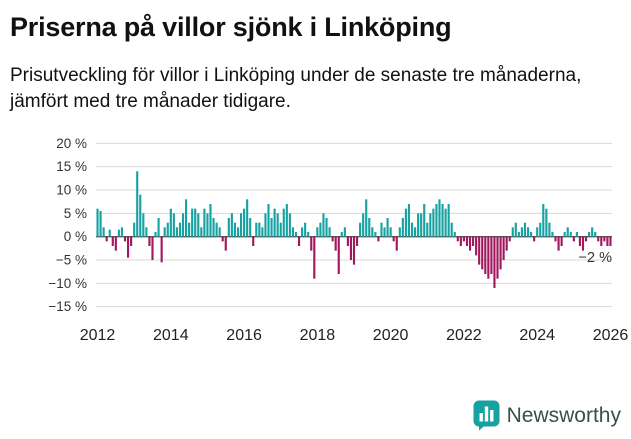  I want to click on newsworthy-logo-icon, so click(486, 415).